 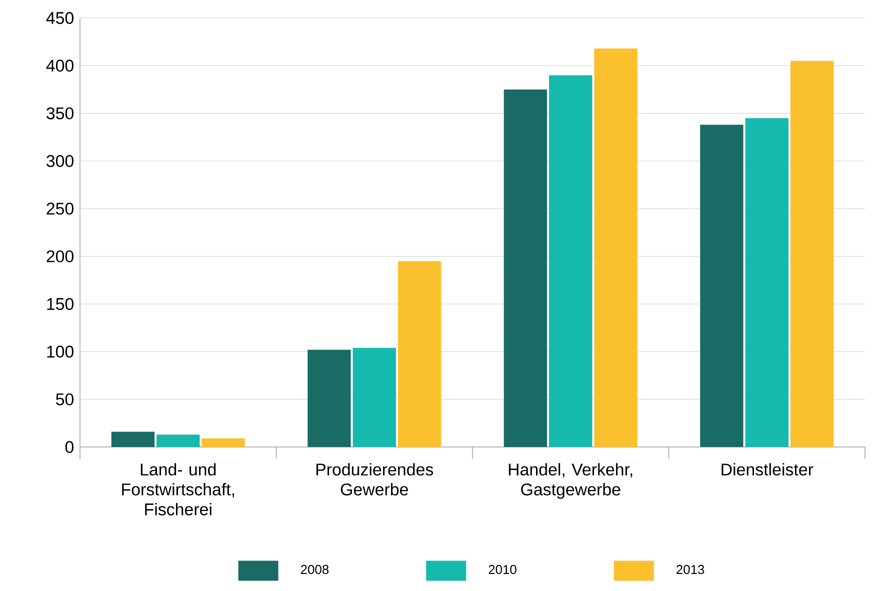 I want to click on y-tick-label: 450, so click(x=60, y=18).